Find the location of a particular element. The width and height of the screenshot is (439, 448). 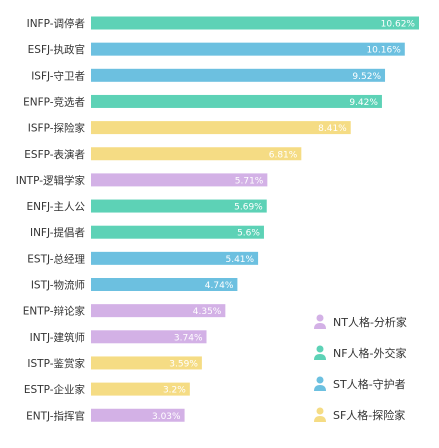

category-label: ISTP-鉴赏家 is located at coordinates (56, 363).